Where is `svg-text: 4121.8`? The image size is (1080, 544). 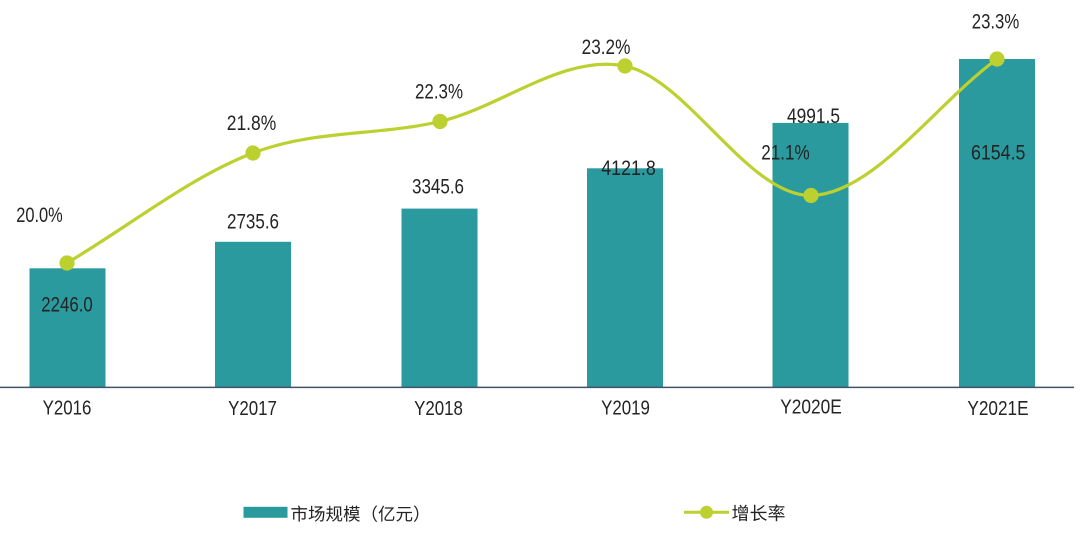 svg-text: 4121.8 is located at coordinates (628, 168).